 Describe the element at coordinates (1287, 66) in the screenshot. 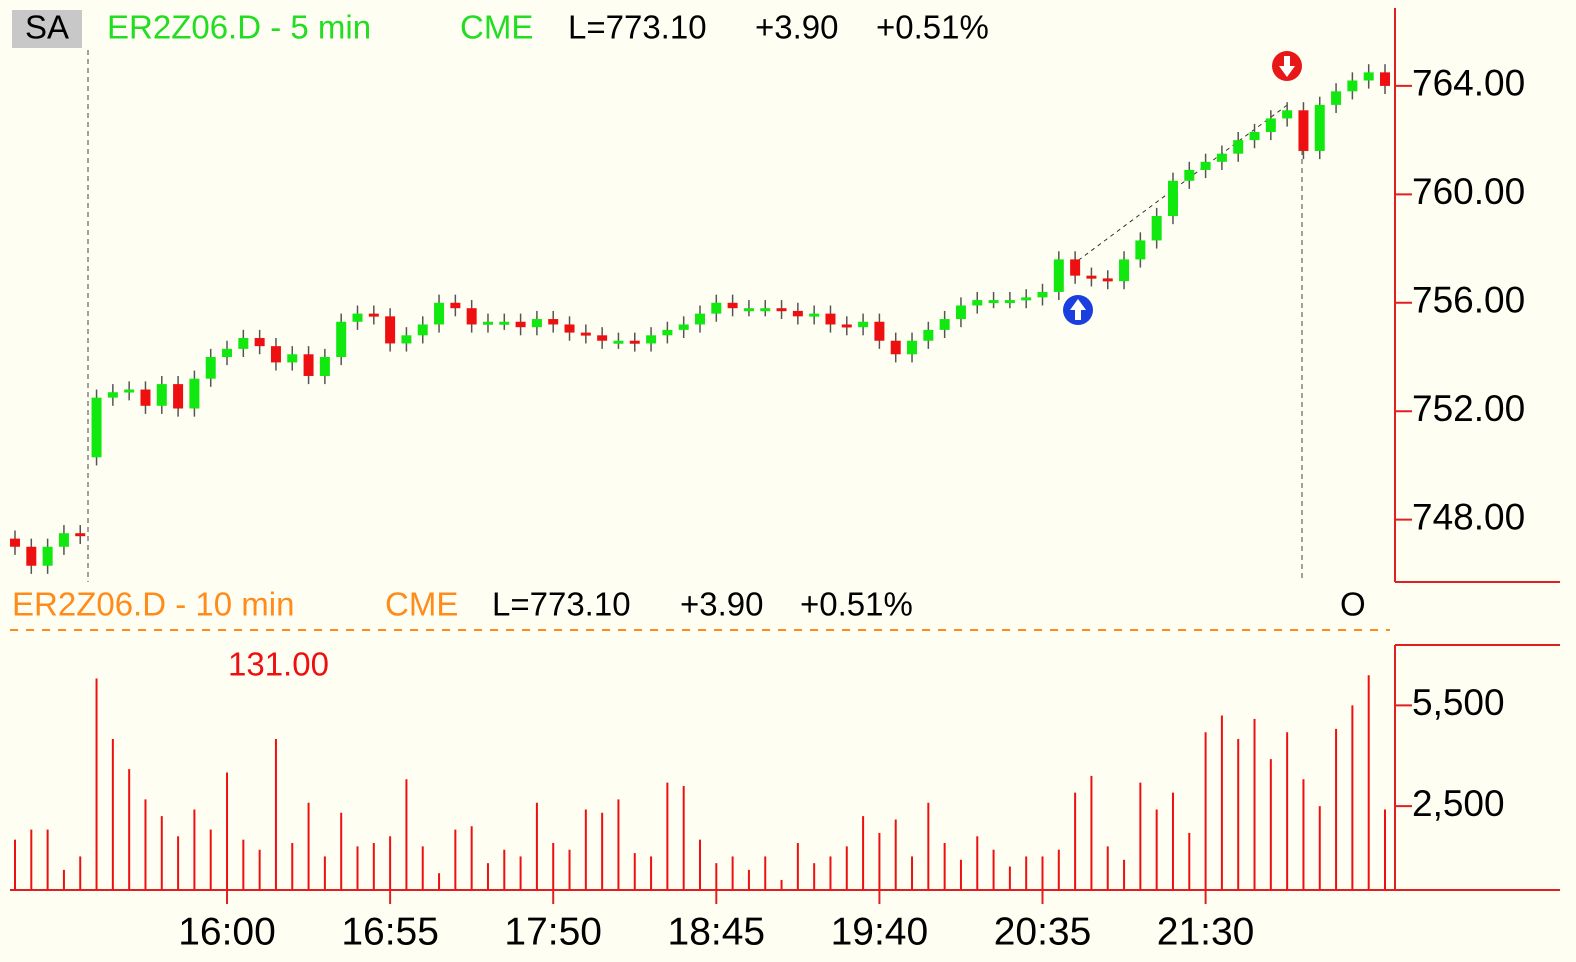

I see `sell-arrow` at that location.